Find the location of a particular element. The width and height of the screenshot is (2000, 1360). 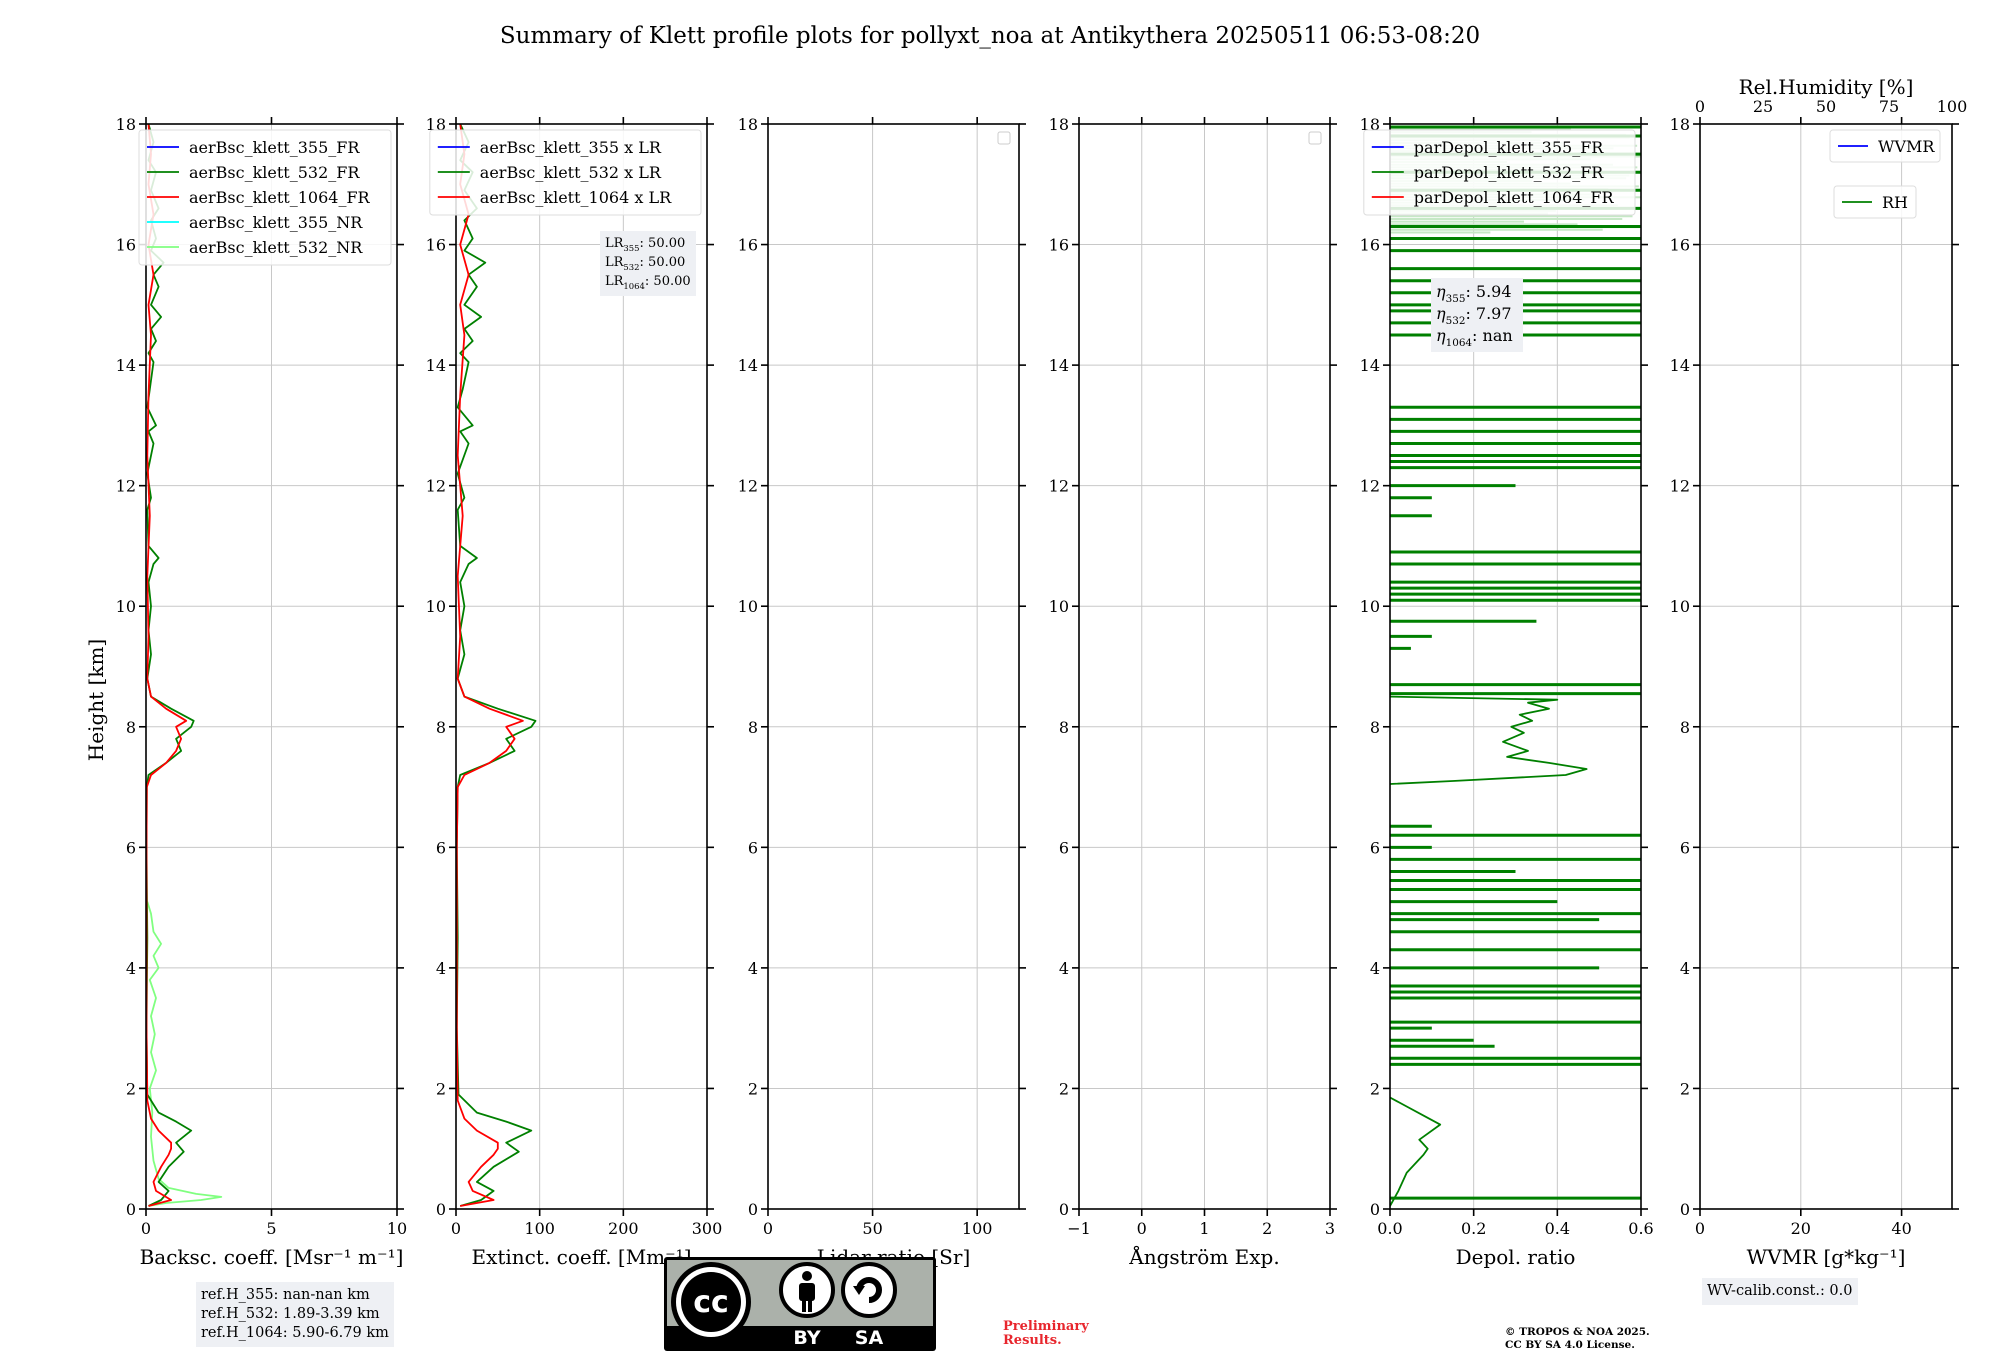

x-tick-label: 2 is located at coordinates (1267, 1228).